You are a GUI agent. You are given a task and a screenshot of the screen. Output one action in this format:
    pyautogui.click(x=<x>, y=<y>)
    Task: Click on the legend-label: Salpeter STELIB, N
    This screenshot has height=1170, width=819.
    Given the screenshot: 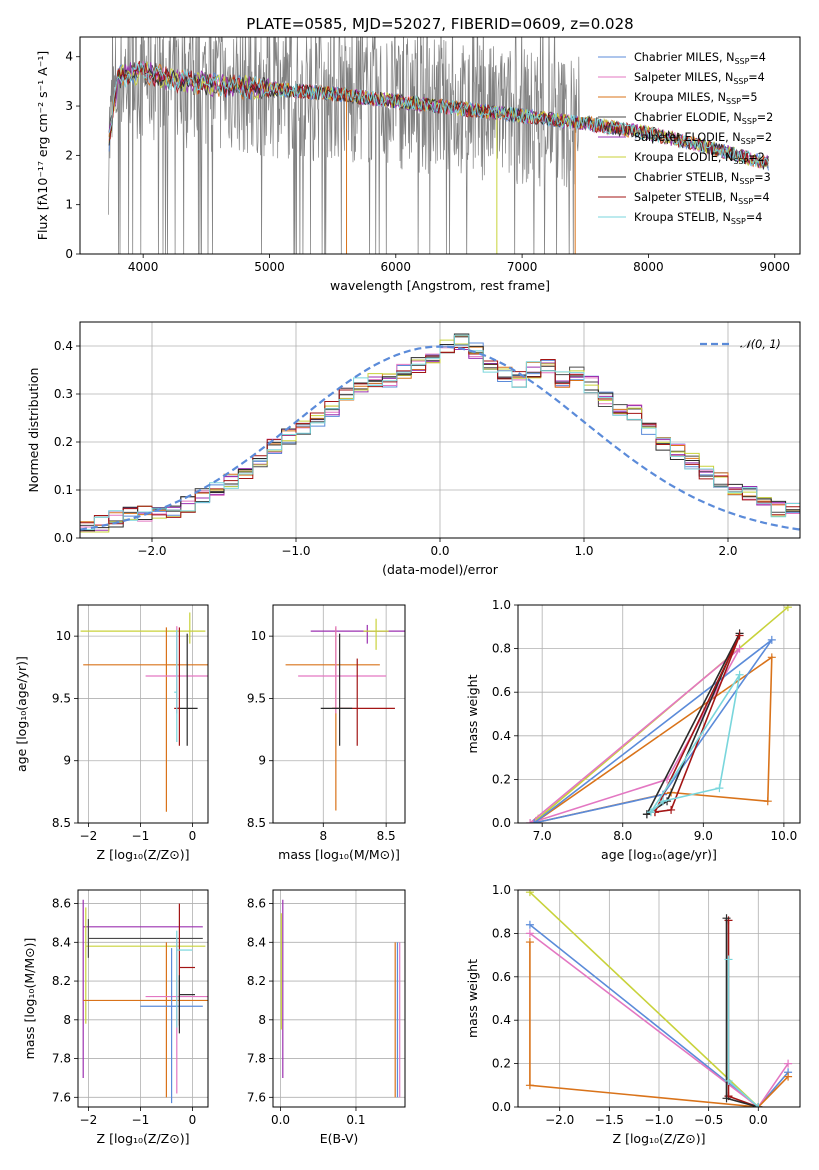 What is the action you would take?
    pyautogui.click(x=686, y=197)
    